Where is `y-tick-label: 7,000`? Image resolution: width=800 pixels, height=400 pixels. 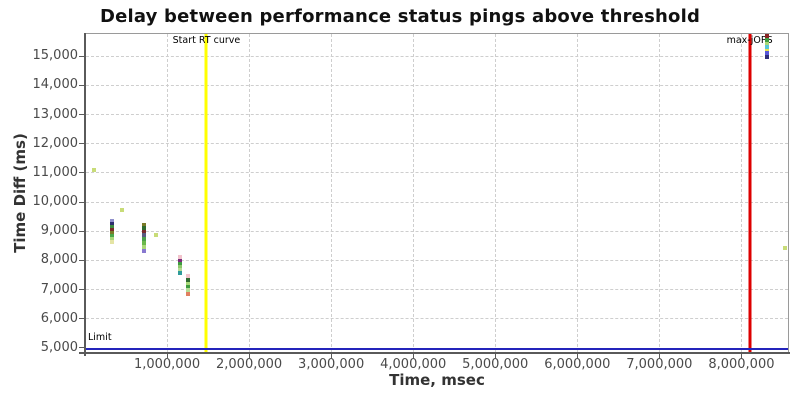 y-tick-label: 7,000 is located at coordinates (59, 289).